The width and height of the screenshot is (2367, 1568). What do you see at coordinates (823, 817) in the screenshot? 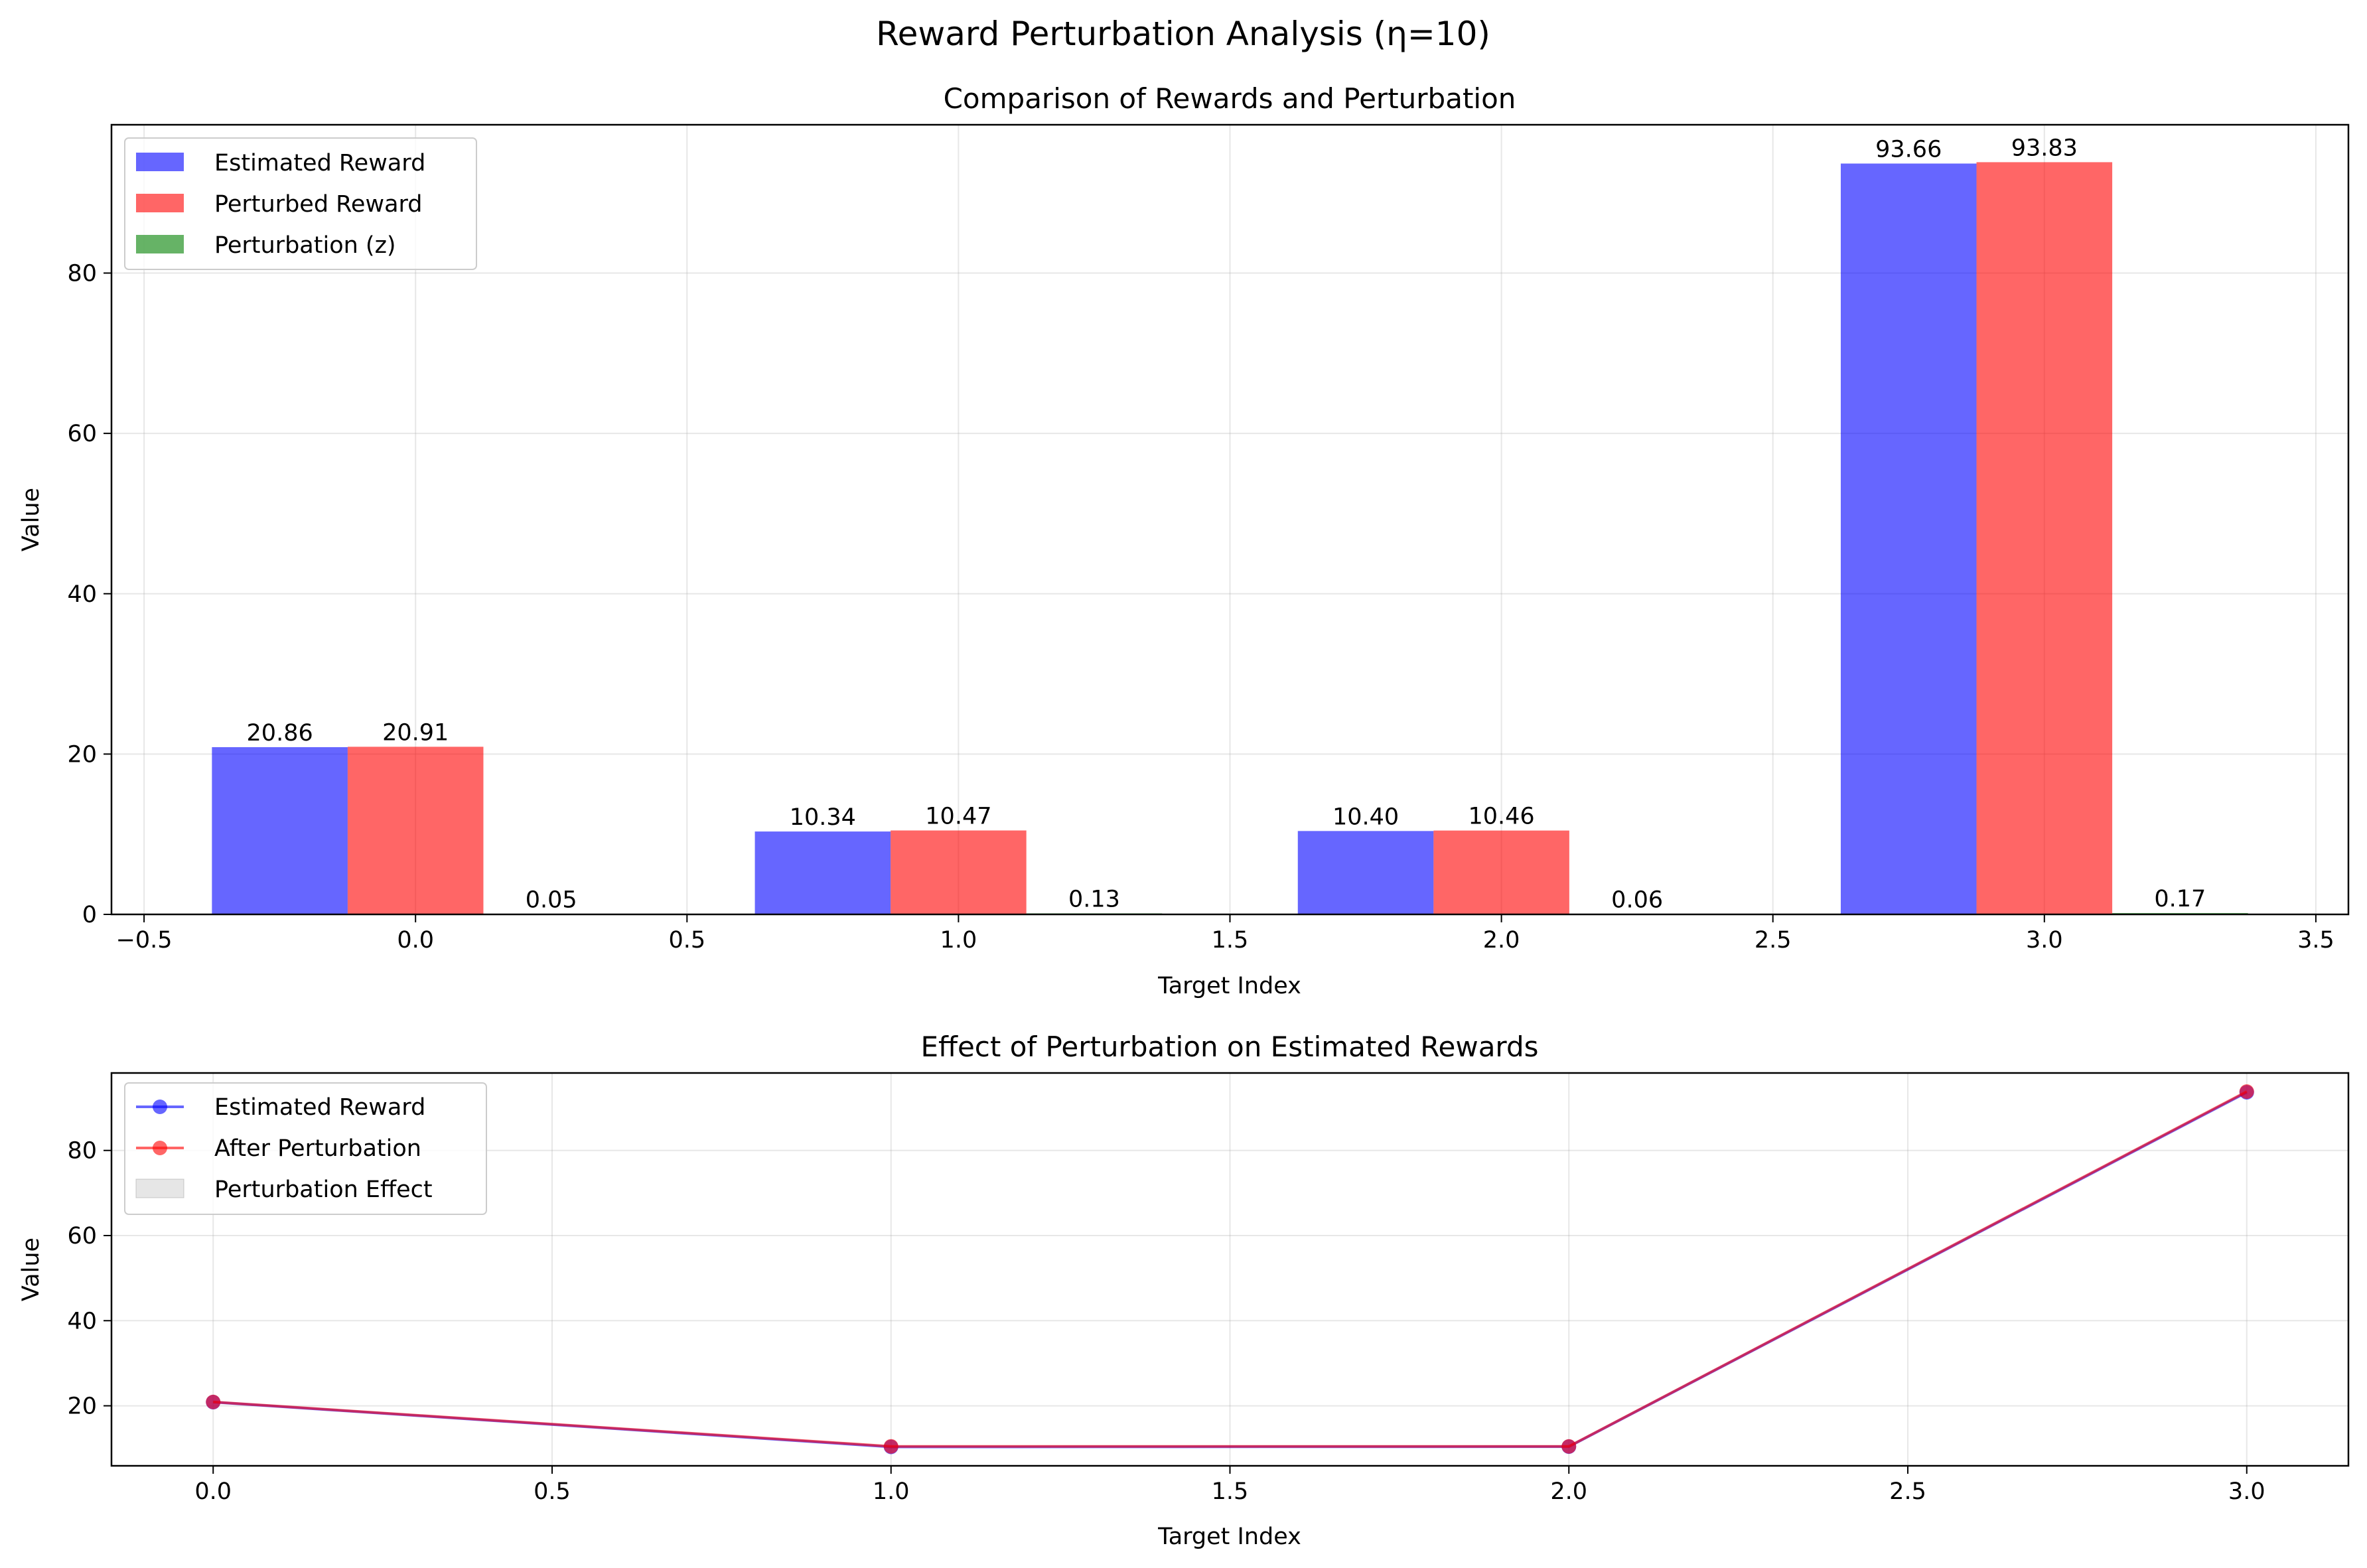
I see `bar-value-label: 10.34` at bounding box center [823, 817].